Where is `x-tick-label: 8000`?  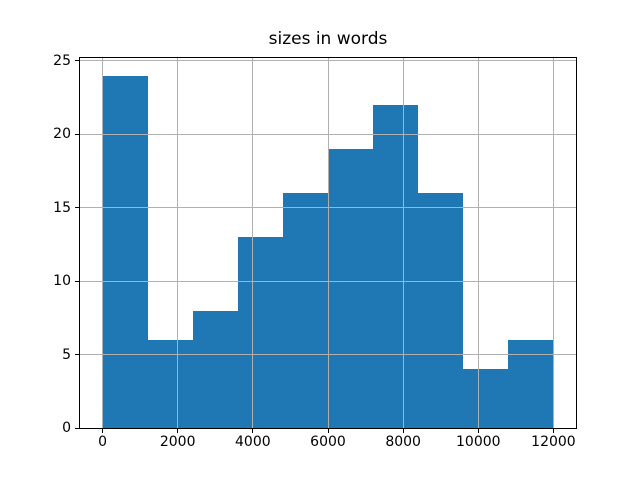 x-tick-label: 8000 is located at coordinates (403, 442).